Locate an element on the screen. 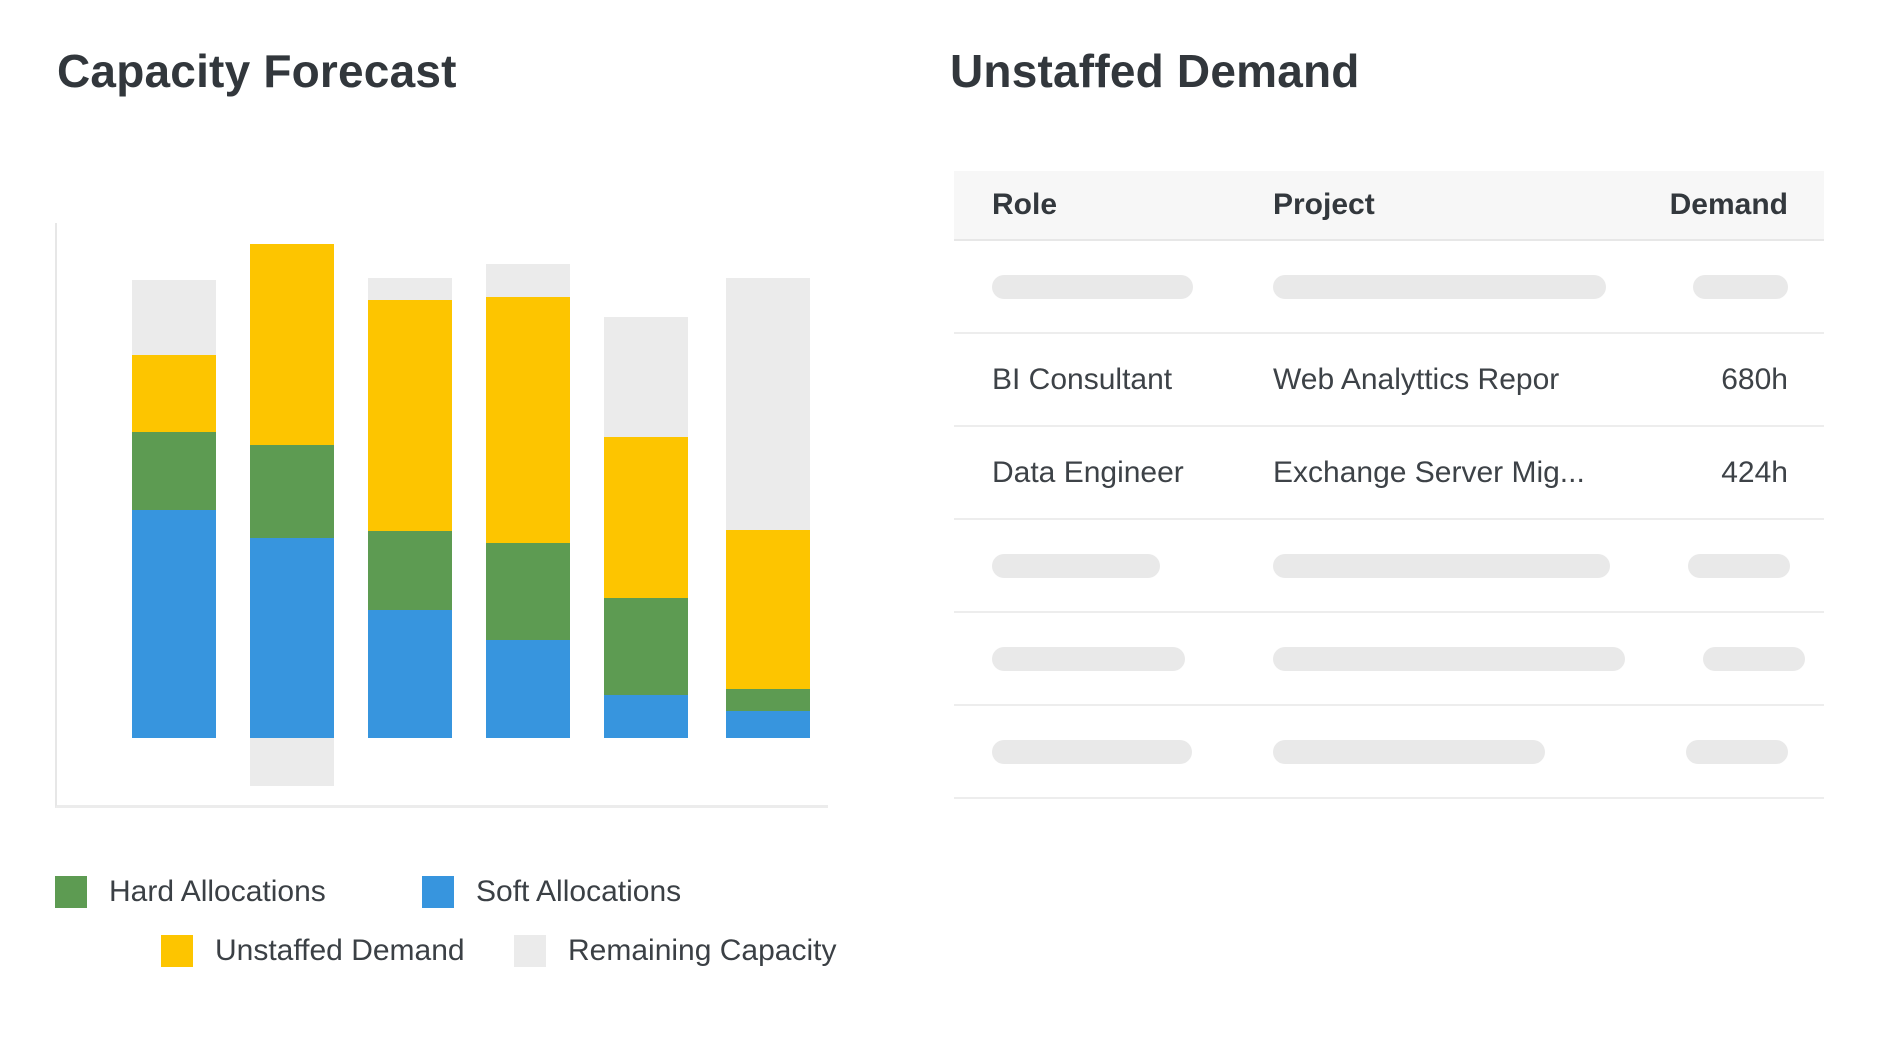 Image resolution: width=1878 pixels, height=1041 pixels. legend-item-unstaffed-demand: Unstaffed Demand is located at coordinates (313, 951).